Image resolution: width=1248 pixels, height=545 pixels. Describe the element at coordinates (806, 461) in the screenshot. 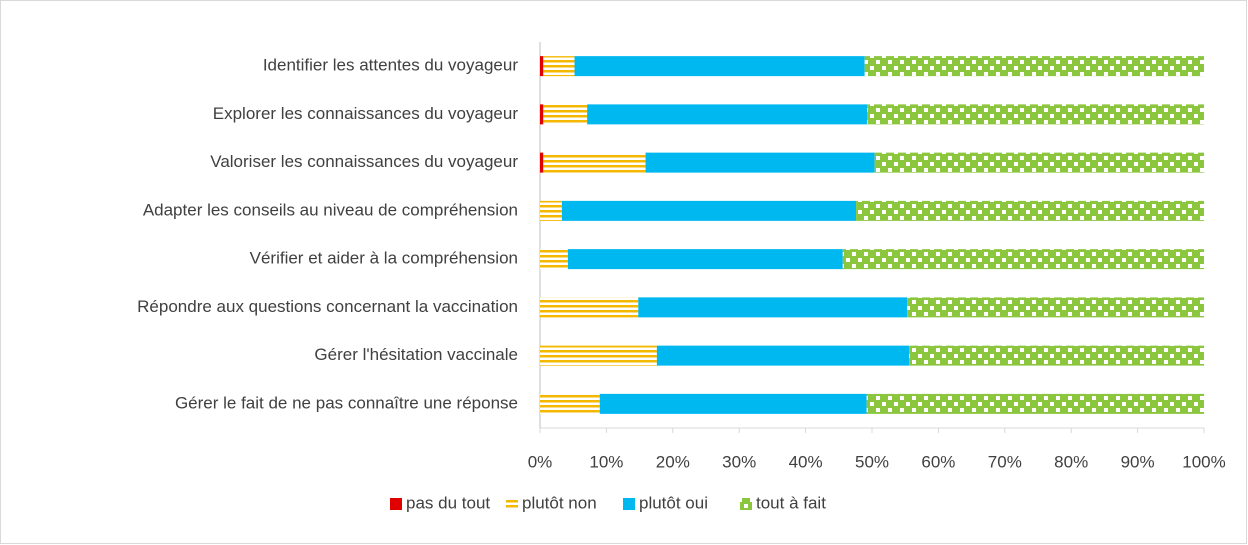

I see `x-tick-label: 40%` at that location.